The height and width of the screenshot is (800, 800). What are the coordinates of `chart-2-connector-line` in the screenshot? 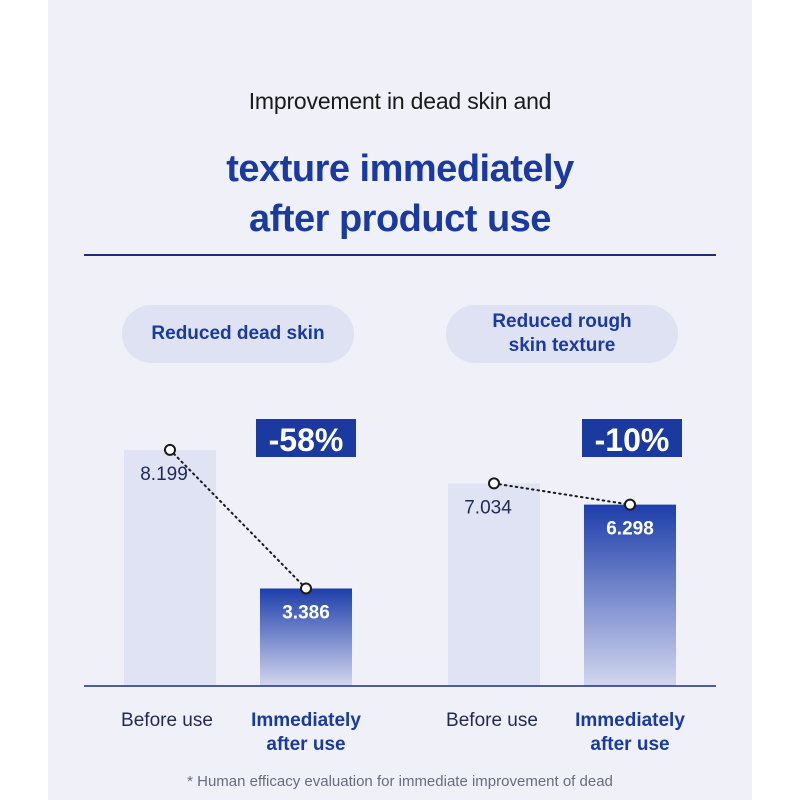 It's located at (562, 494).